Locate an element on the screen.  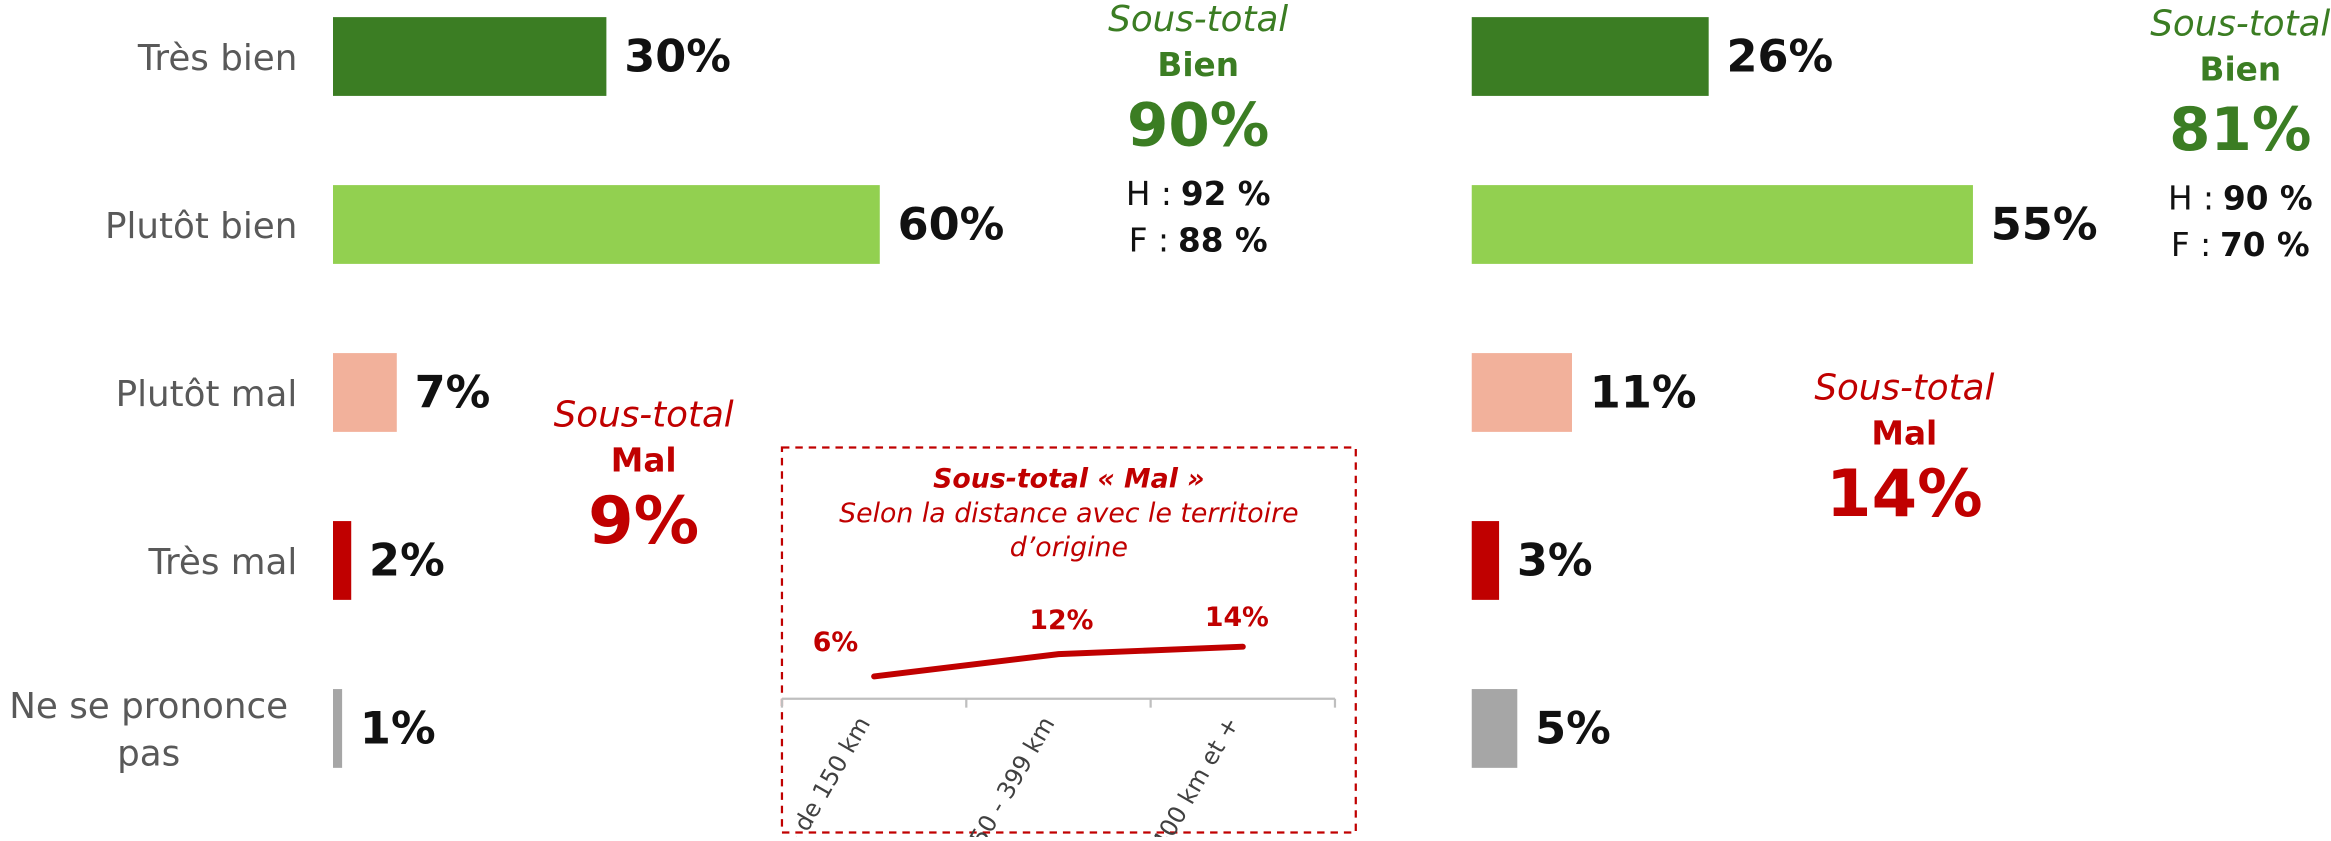
value-label: 11% is located at coordinates (1643, 392).